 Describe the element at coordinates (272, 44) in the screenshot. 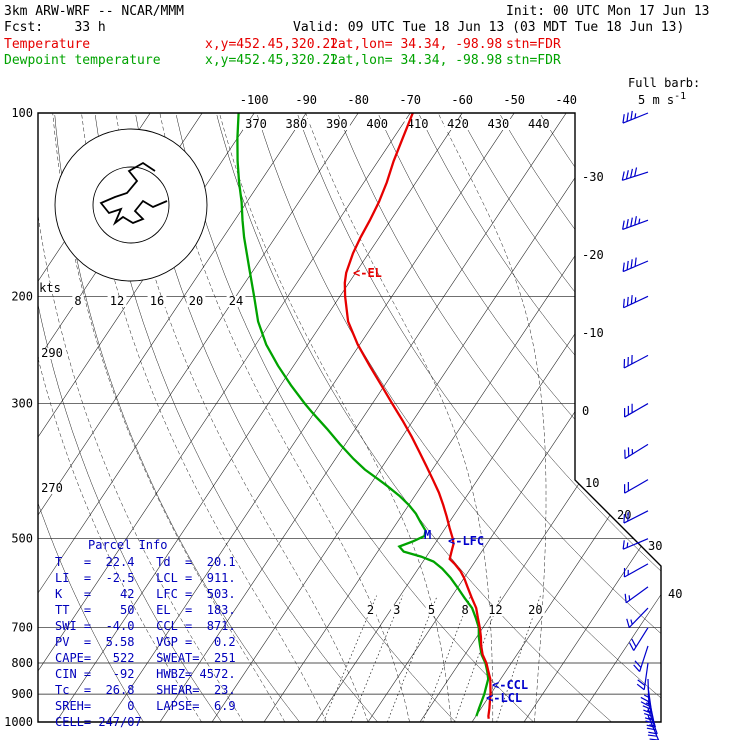

I see `temperature-xy: x,y=452.45,320.22` at that location.